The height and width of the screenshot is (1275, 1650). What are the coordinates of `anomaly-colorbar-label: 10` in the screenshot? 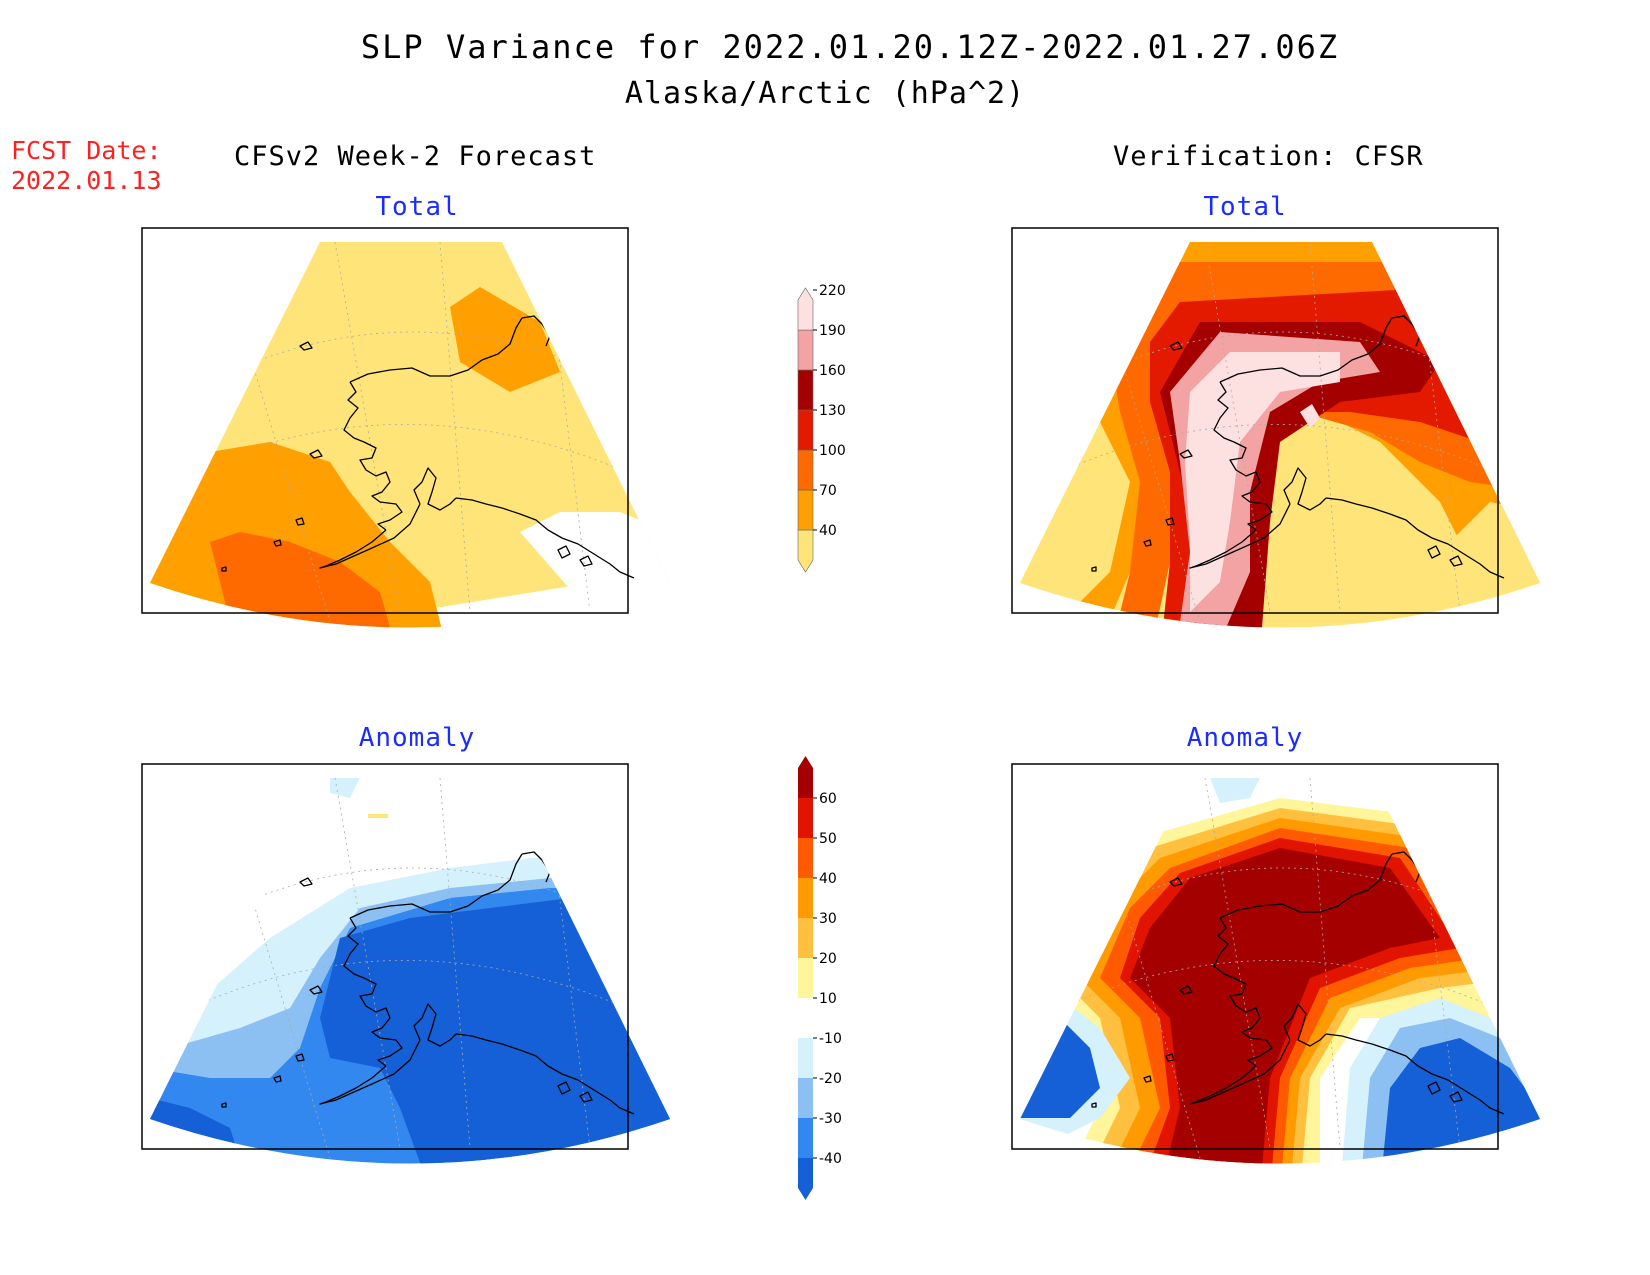 It's located at (828, 999).